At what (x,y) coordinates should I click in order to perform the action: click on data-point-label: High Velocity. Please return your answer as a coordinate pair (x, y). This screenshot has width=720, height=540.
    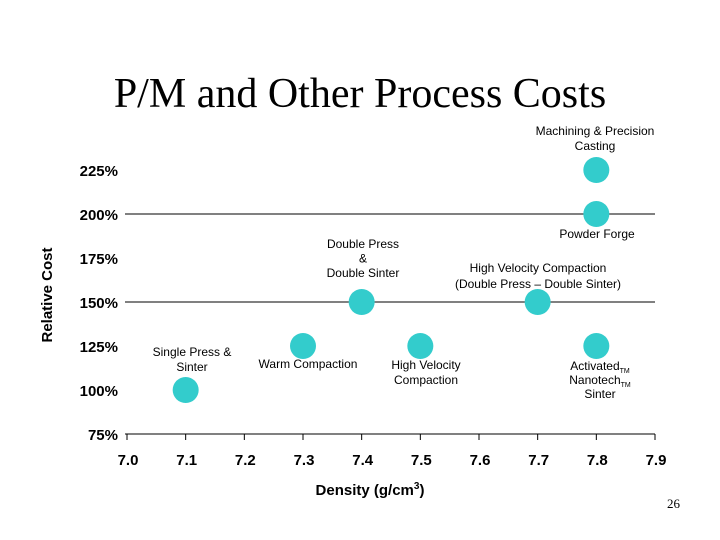
    Looking at the image, I should click on (425, 365).